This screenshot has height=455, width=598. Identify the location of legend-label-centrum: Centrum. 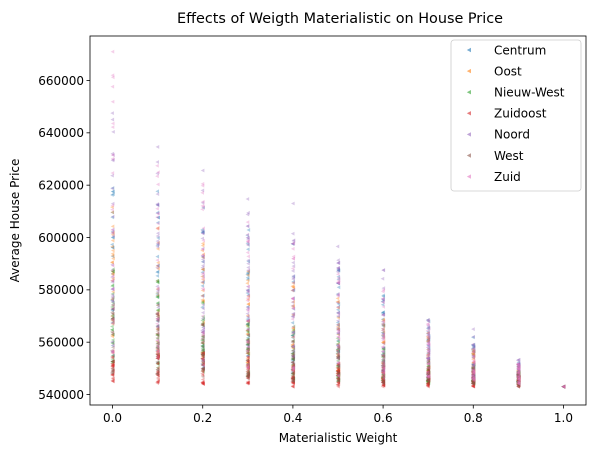
(520, 50).